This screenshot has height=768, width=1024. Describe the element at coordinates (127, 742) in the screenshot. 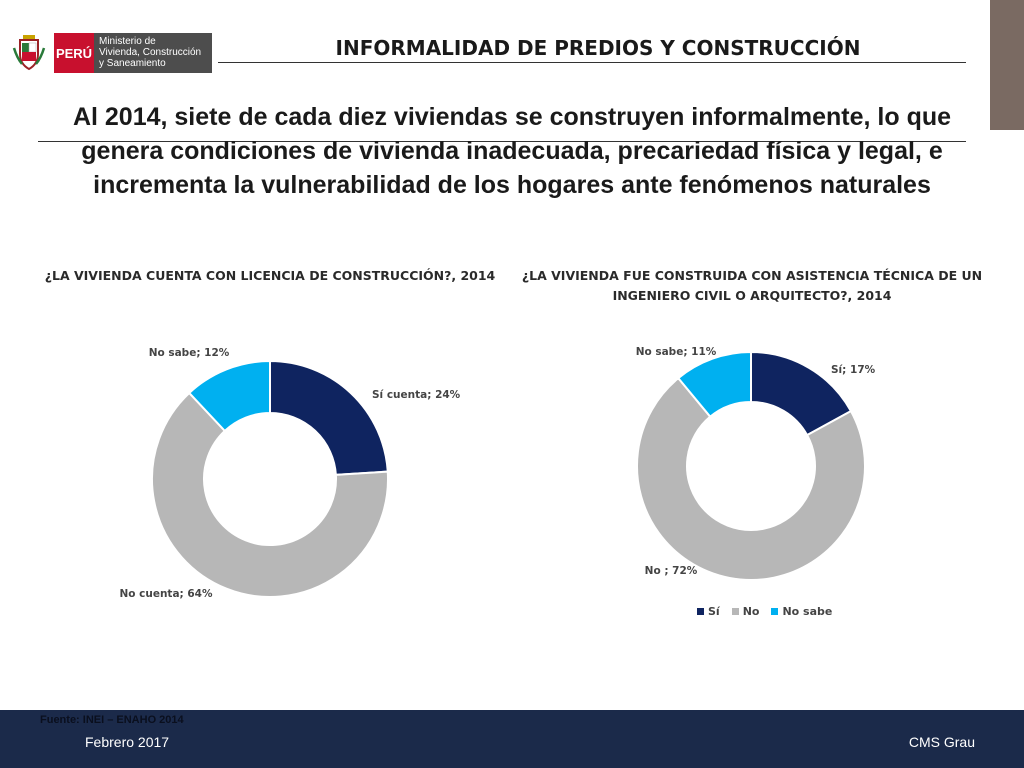

I see `footer-date: Febrero 2017` at that location.